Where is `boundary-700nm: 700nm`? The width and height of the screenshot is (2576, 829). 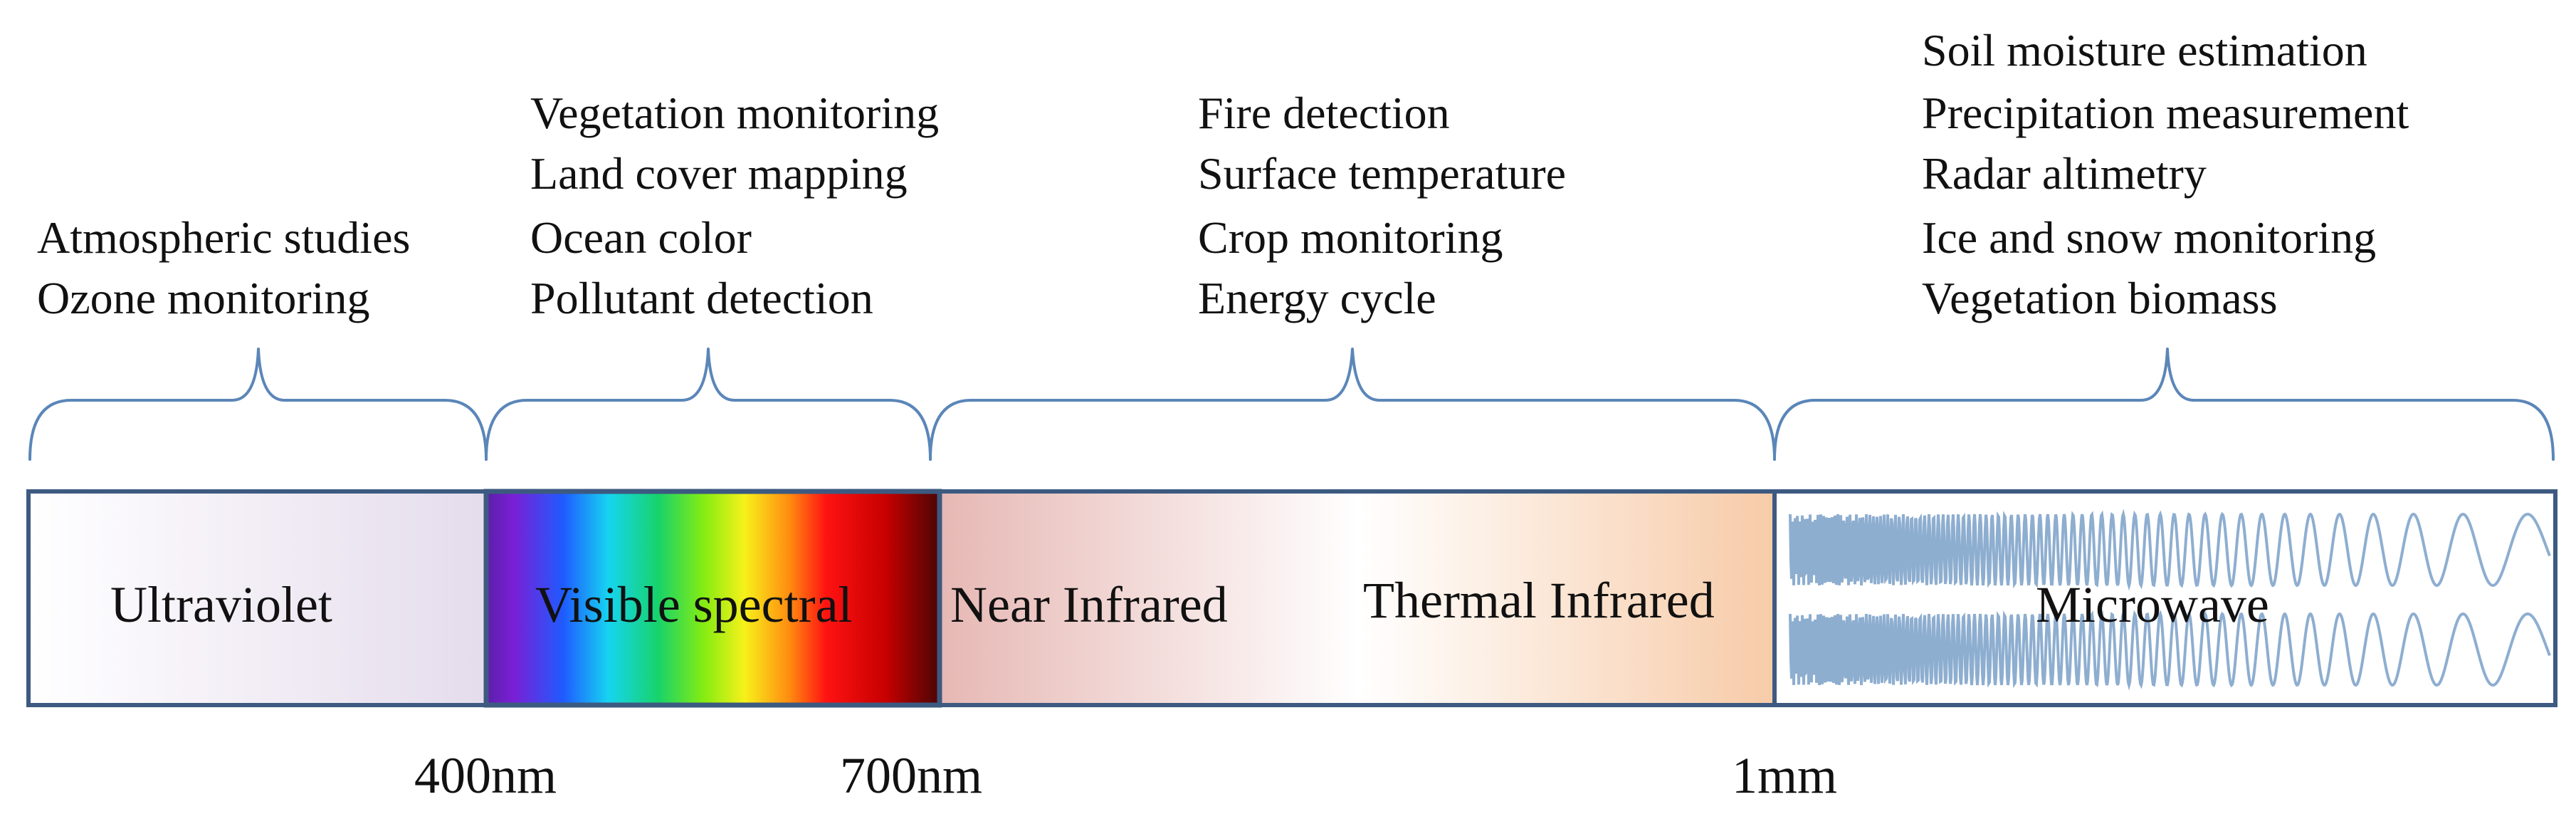 boundary-700nm: 700nm is located at coordinates (911, 776).